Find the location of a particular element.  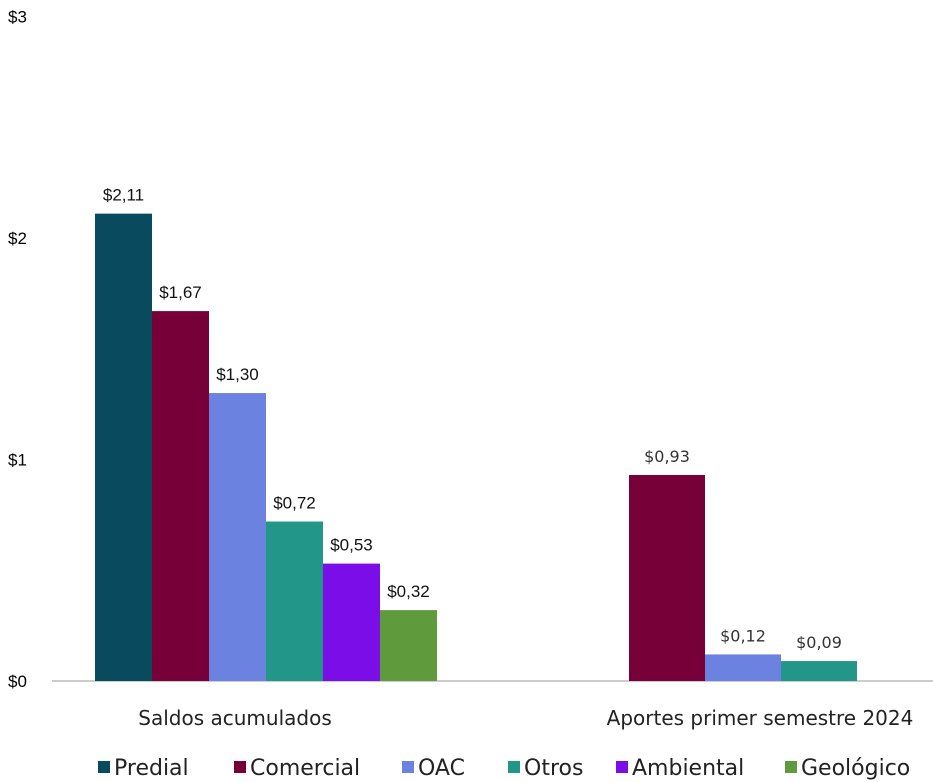

bar-ambiental-saldos is located at coordinates (351, 622).